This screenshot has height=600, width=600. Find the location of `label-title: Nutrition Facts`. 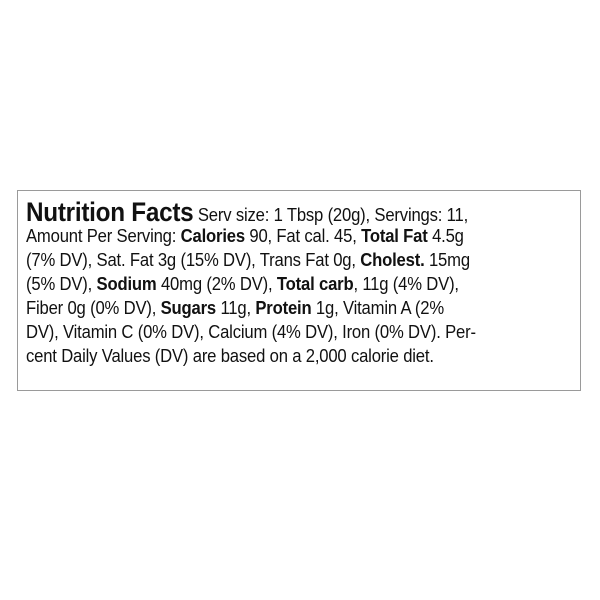

label-title: Nutrition Facts is located at coordinates (110, 212).